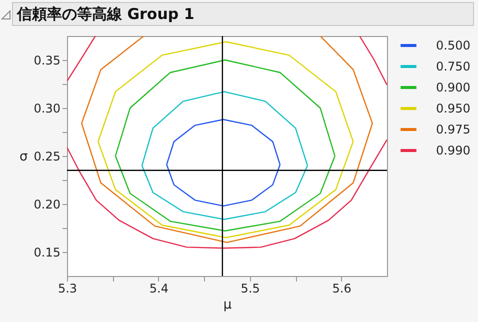 The image size is (478, 322). I want to click on y-tick-label: 0.30, so click(47, 109).